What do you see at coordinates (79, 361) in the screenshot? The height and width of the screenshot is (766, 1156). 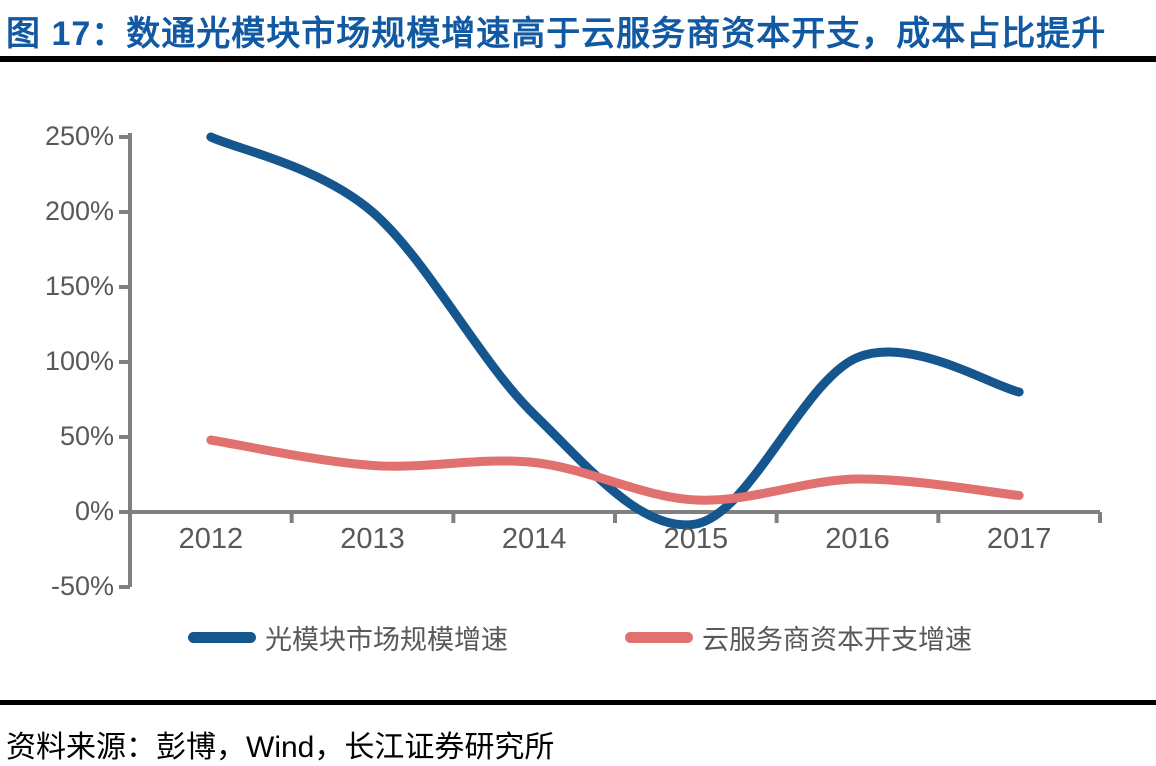 I see `y-tick-label: 100%` at bounding box center [79, 361].